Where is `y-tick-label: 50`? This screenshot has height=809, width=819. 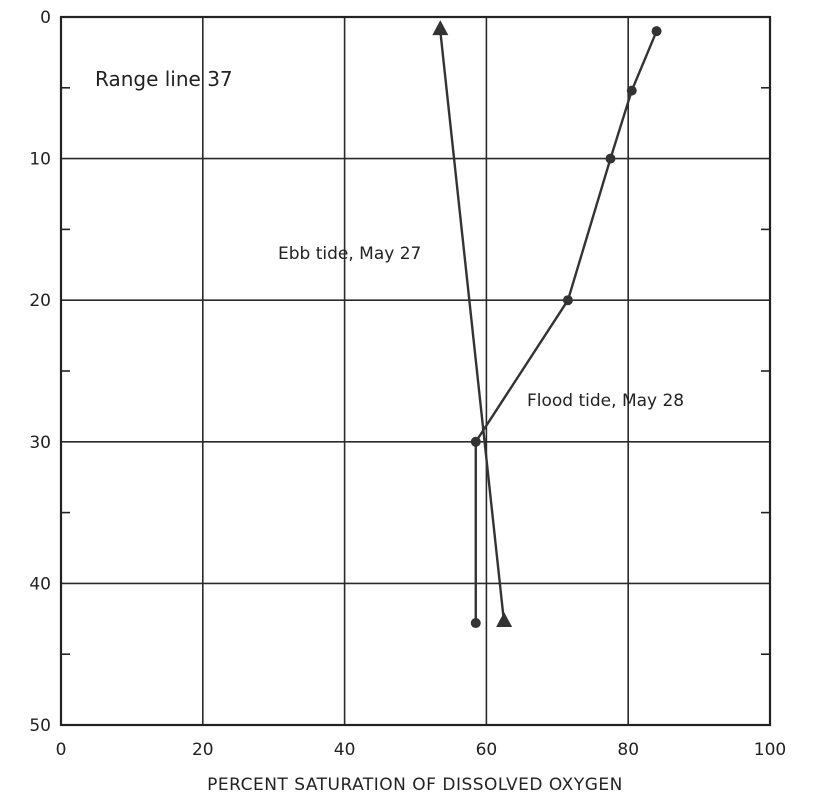 y-tick-label: 50 is located at coordinates (40, 726).